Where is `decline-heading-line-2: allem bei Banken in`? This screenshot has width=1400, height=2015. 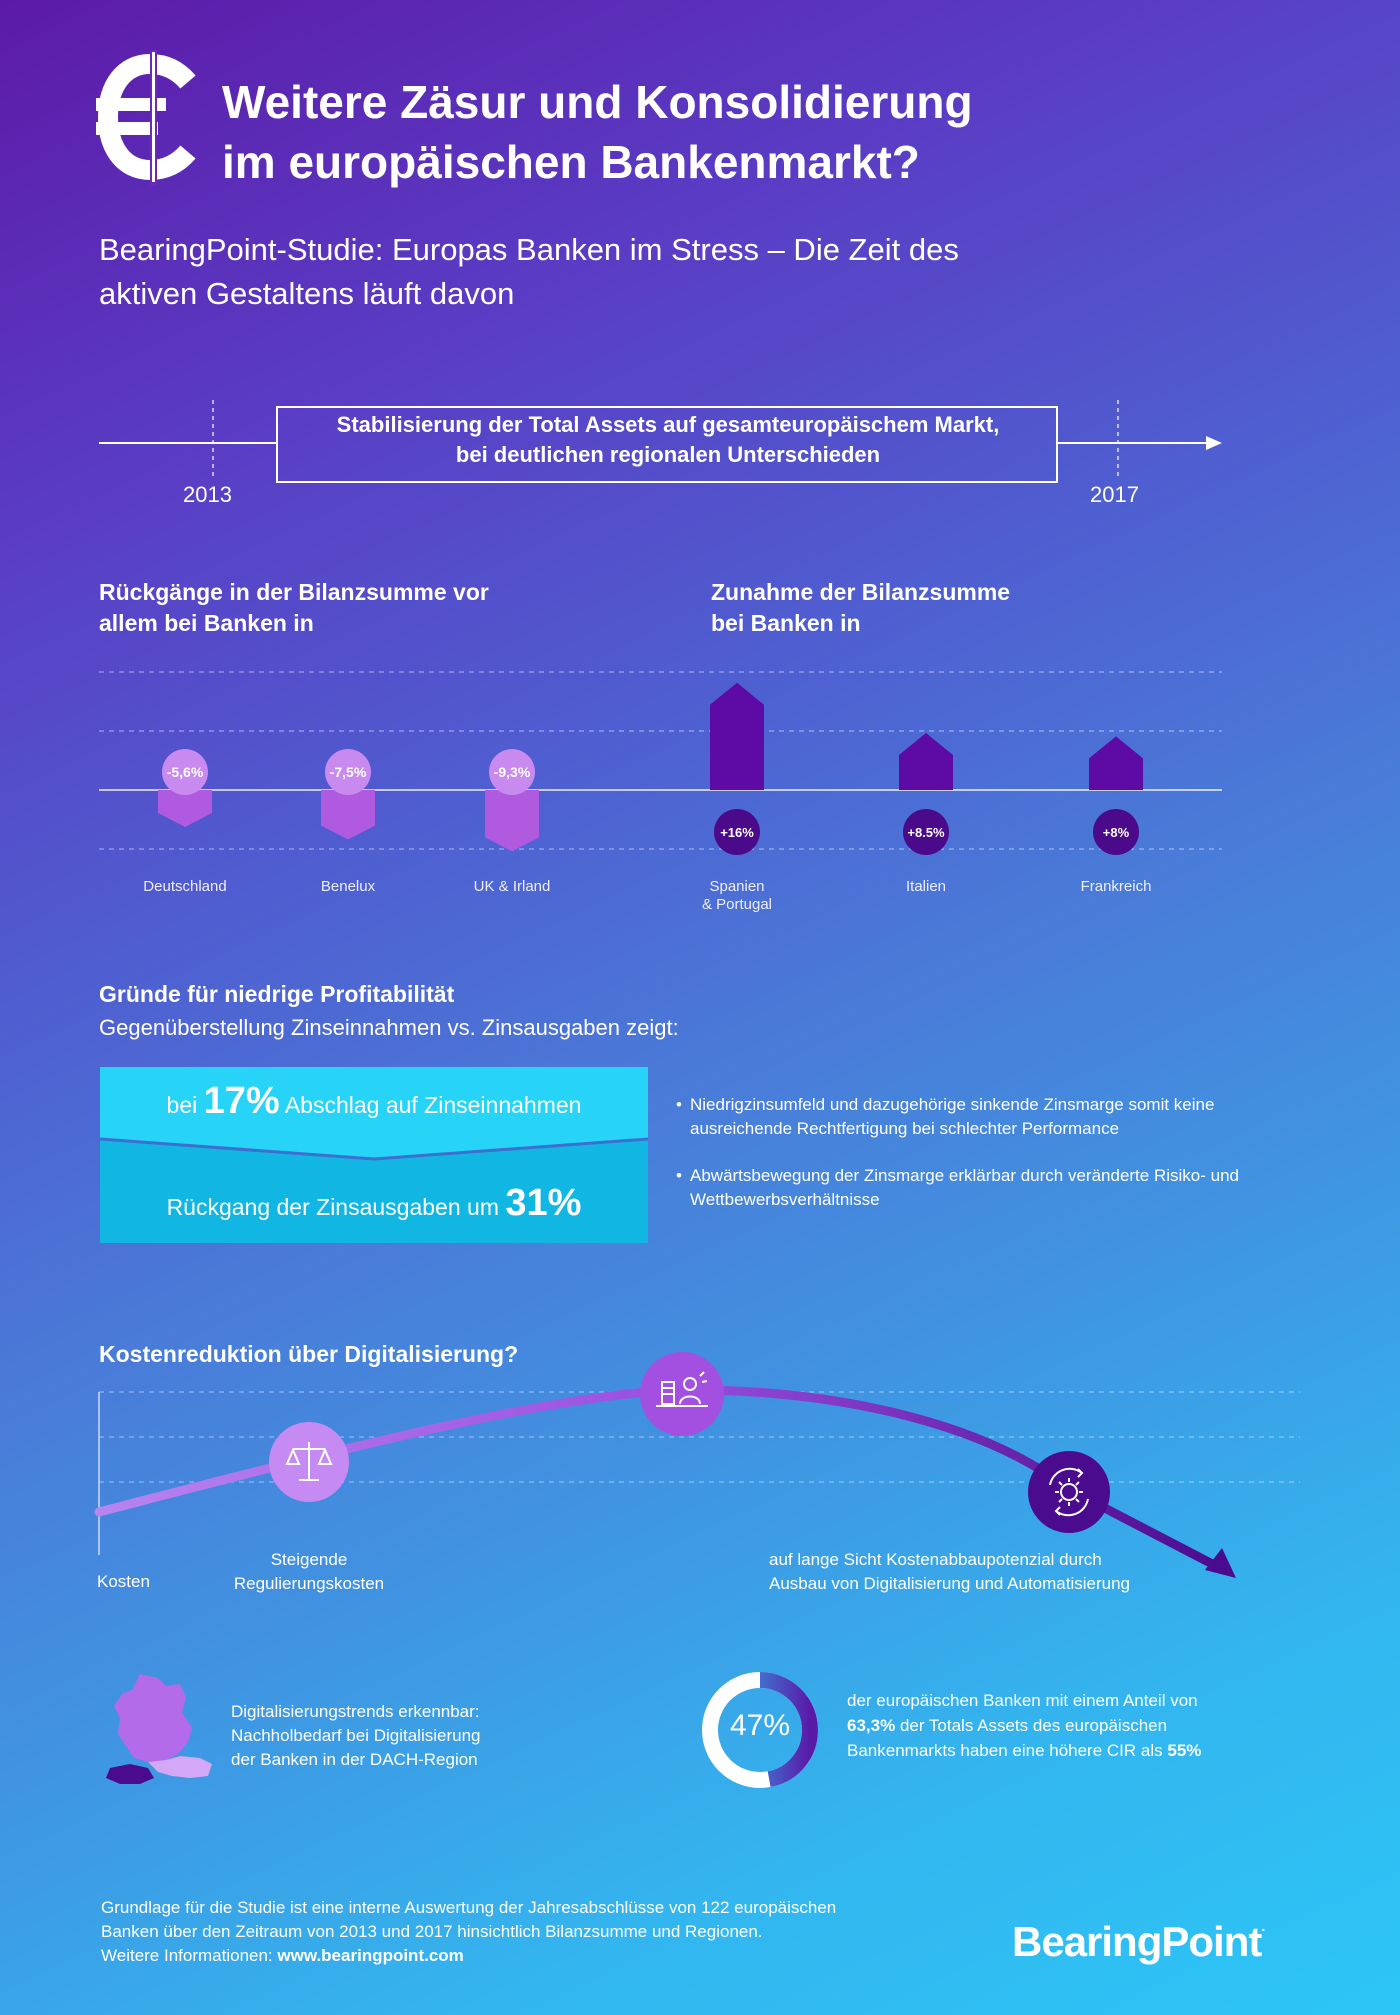
decline-heading-line-2: allem bei Banken in is located at coordinates (206, 623).